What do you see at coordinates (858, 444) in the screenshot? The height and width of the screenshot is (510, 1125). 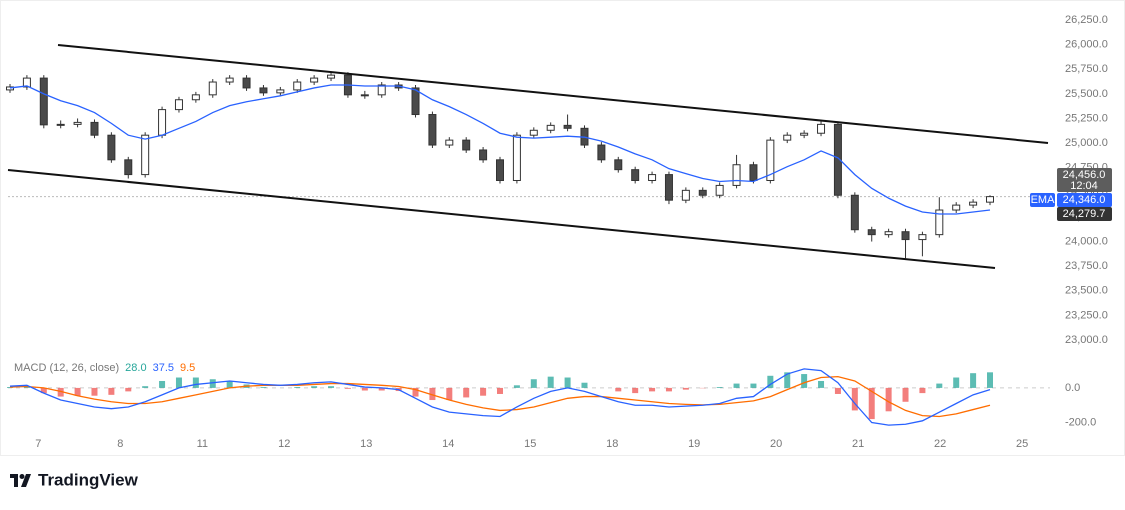 I see `x-tick-label: 21` at bounding box center [858, 444].